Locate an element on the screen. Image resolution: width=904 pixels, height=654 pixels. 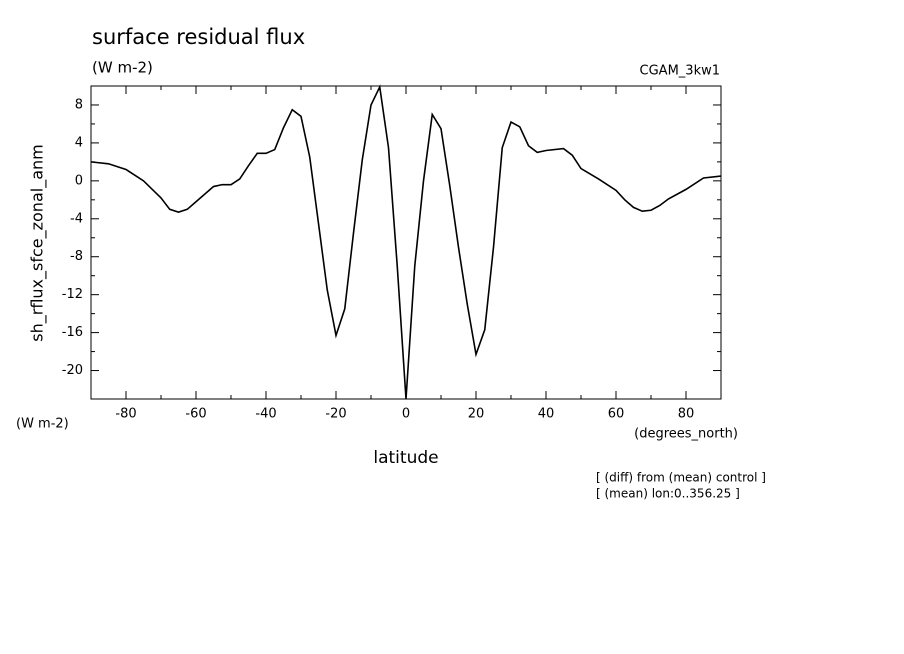
note: [ (mean) lon:0..356.25 ] is located at coordinates (668, 494).